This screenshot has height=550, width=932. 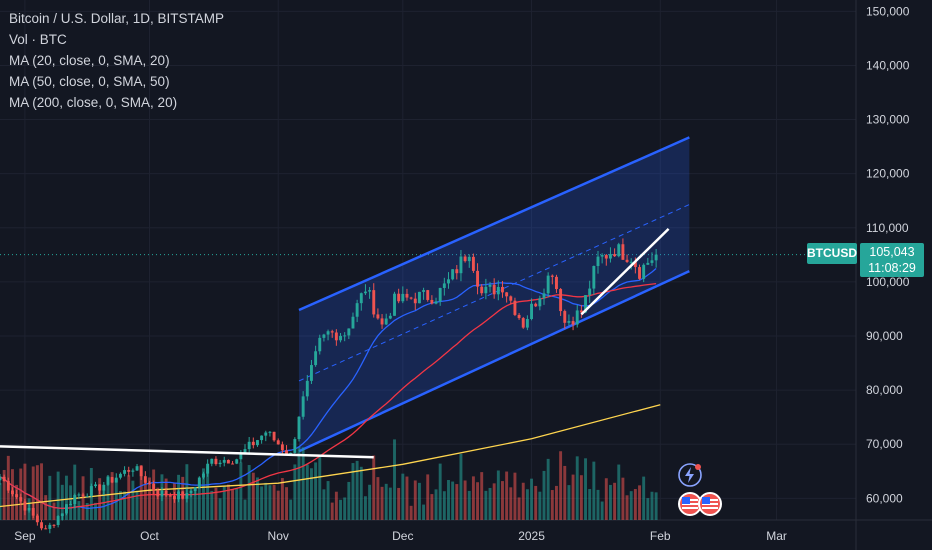 I want to click on legend-ma50: MA (50, close, 0, SMA, 50), so click(x=89, y=81).